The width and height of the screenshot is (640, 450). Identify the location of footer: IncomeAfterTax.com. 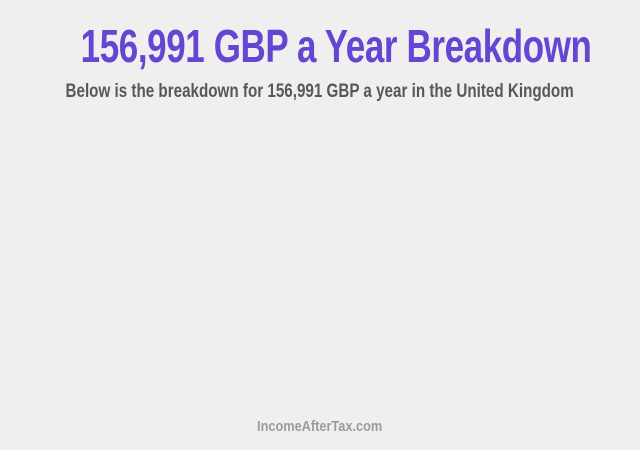
(320, 427).